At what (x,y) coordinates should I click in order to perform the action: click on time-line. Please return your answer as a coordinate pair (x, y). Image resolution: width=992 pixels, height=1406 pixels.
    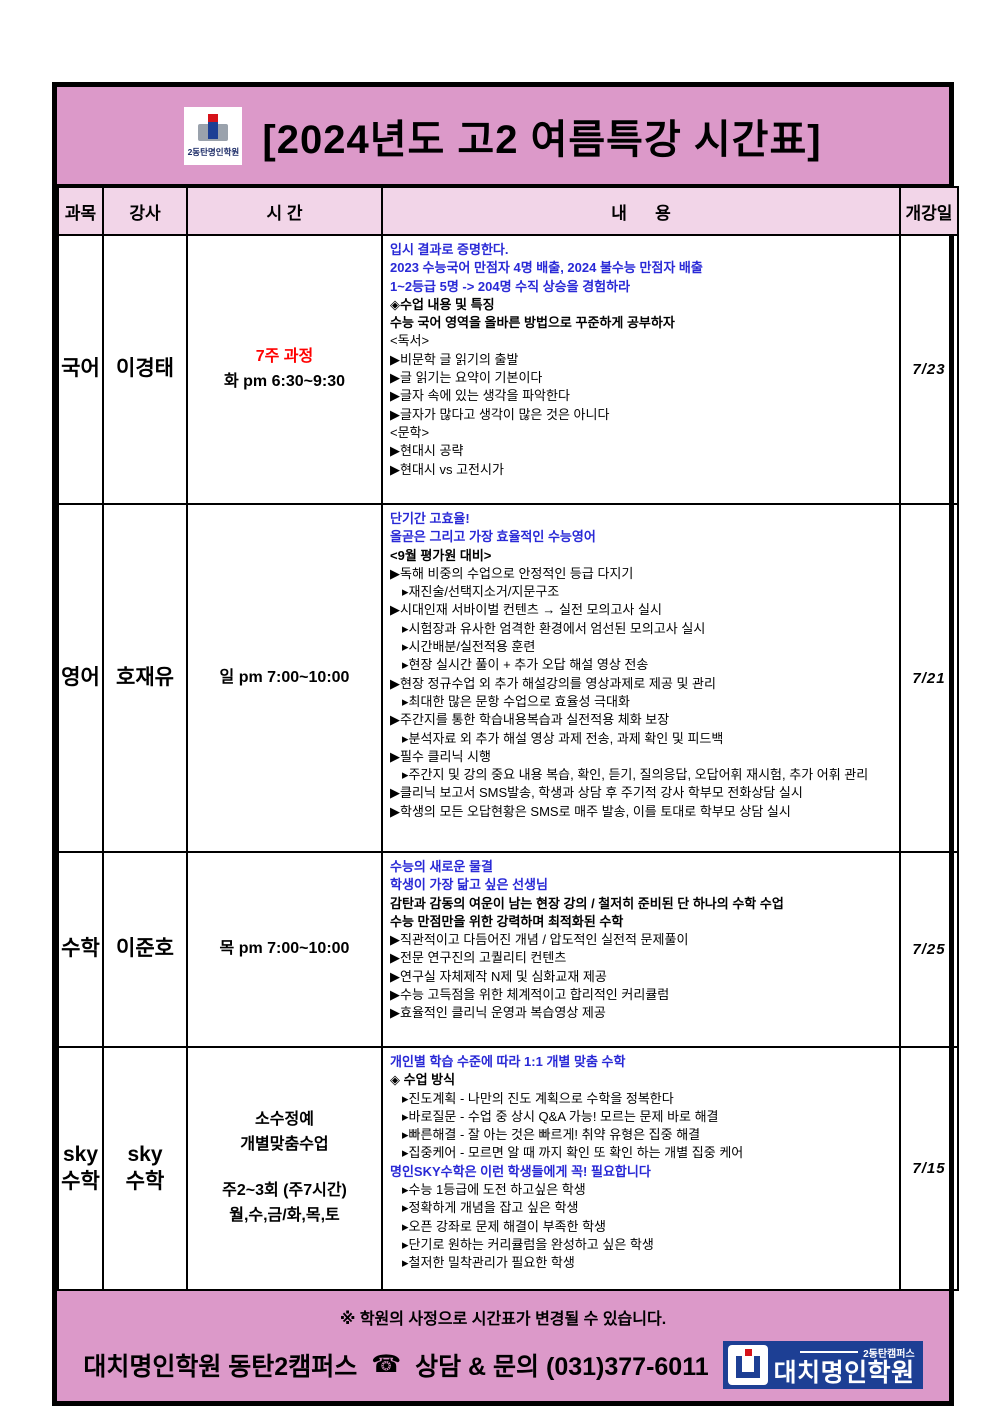
    Looking at the image, I should click on (284, 1169).